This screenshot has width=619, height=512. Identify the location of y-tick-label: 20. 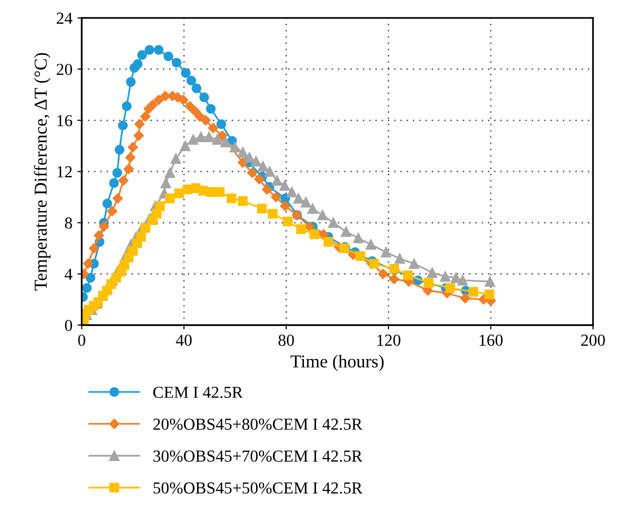
(64, 70).